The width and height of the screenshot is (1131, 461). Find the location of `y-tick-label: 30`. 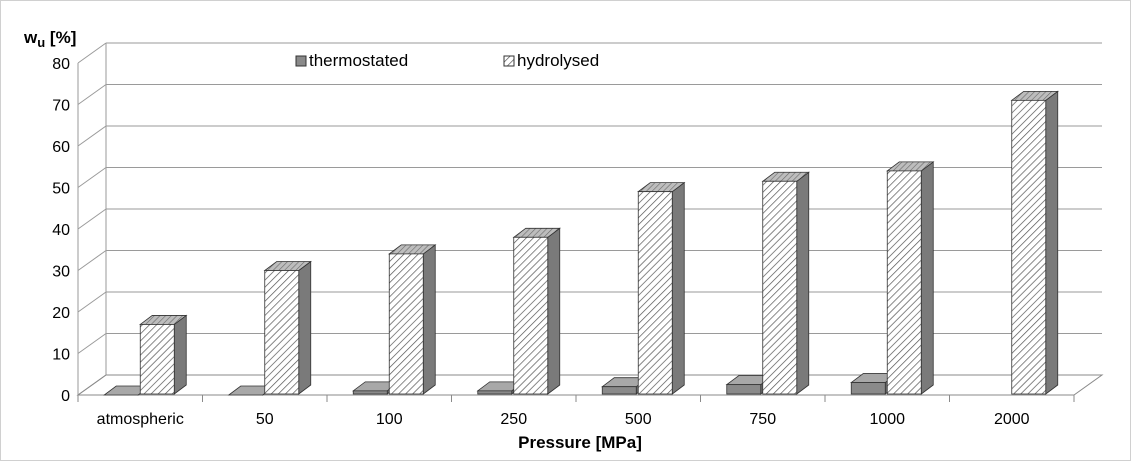

y-tick-label: 30 is located at coordinates (61, 272).